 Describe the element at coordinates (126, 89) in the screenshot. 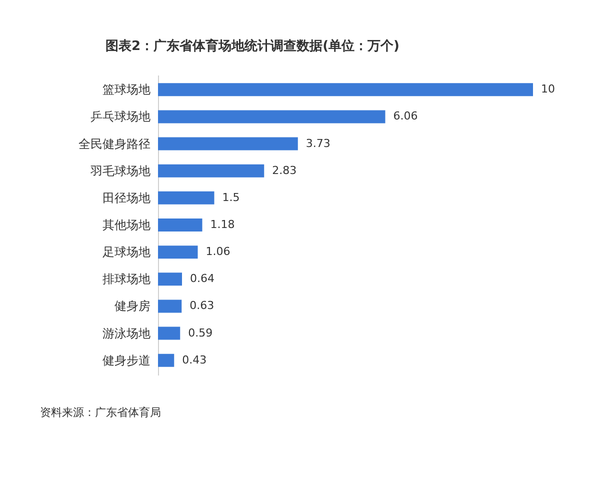

I see `y-tick-label: 篮球场地` at that location.